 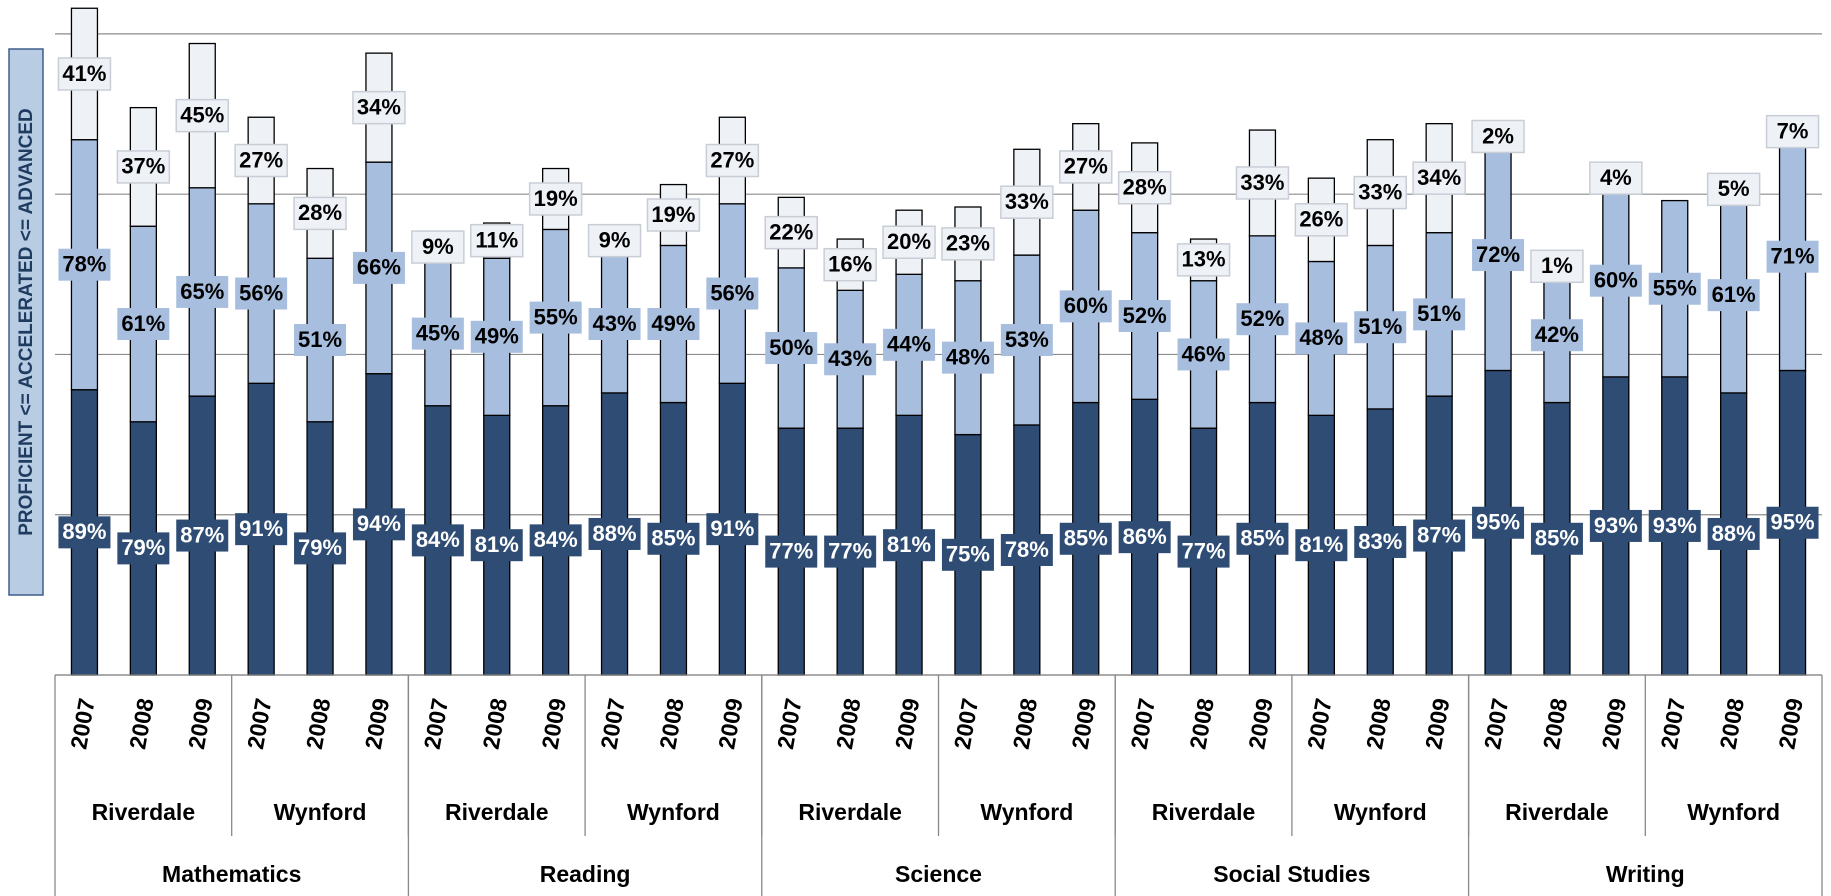 I want to click on data-label: 50%, so click(x=791, y=347).